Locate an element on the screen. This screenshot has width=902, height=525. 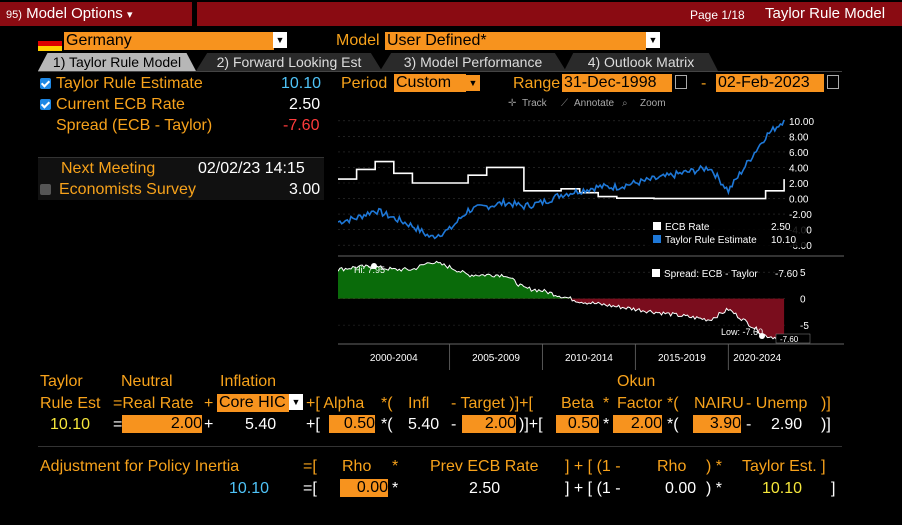
inflation-measure-dropdown: Core HIC is located at coordinates (253, 403).